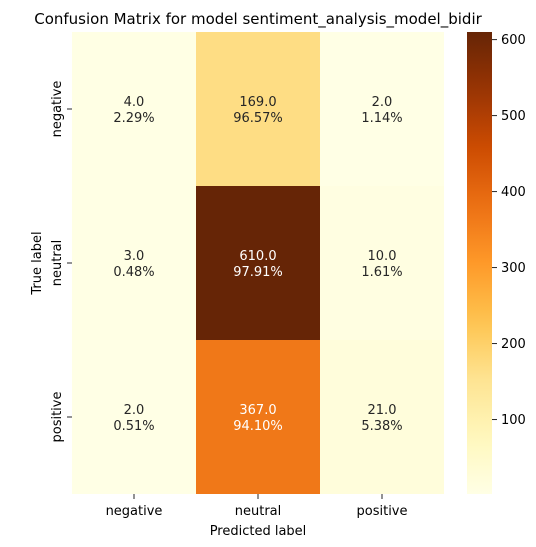 Image resolution: width=536 pixels, height=547 pixels. I want to click on x-axis-label: Predicted label, so click(258, 531).